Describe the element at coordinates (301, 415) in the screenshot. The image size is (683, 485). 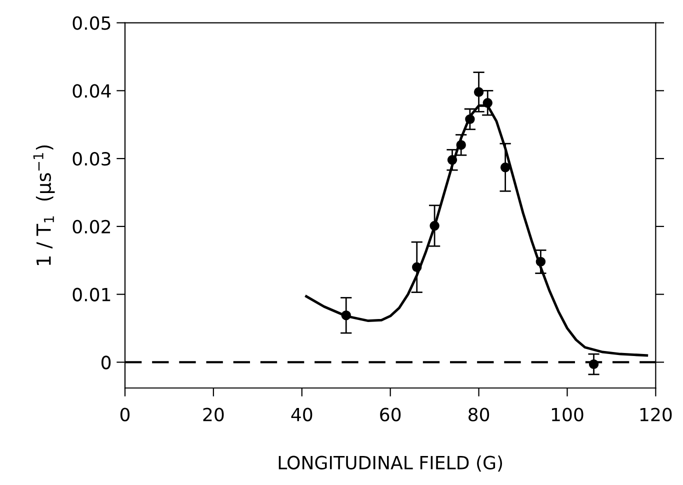
I see `x-tick-label: 40` at that location.